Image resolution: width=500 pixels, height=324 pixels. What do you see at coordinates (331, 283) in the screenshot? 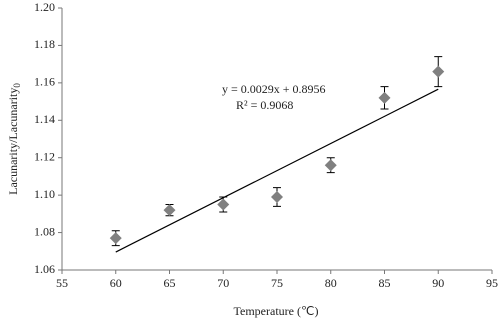
I see `x-tick-label: 80` at bounding box center [331, 283].